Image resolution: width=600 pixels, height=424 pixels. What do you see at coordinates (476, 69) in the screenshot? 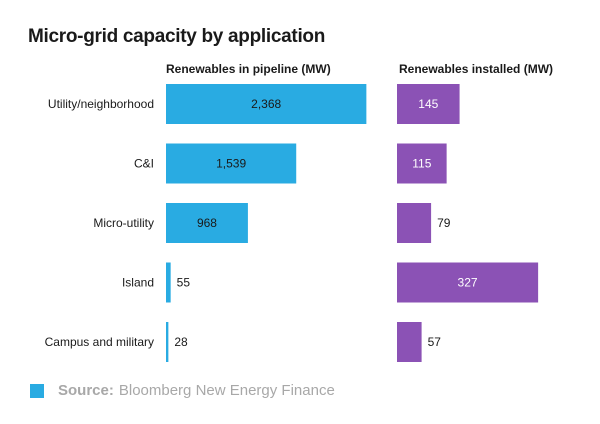
I see `installed-panel-heading: Renewables installed (MW)` at bounding box center [476, 69].